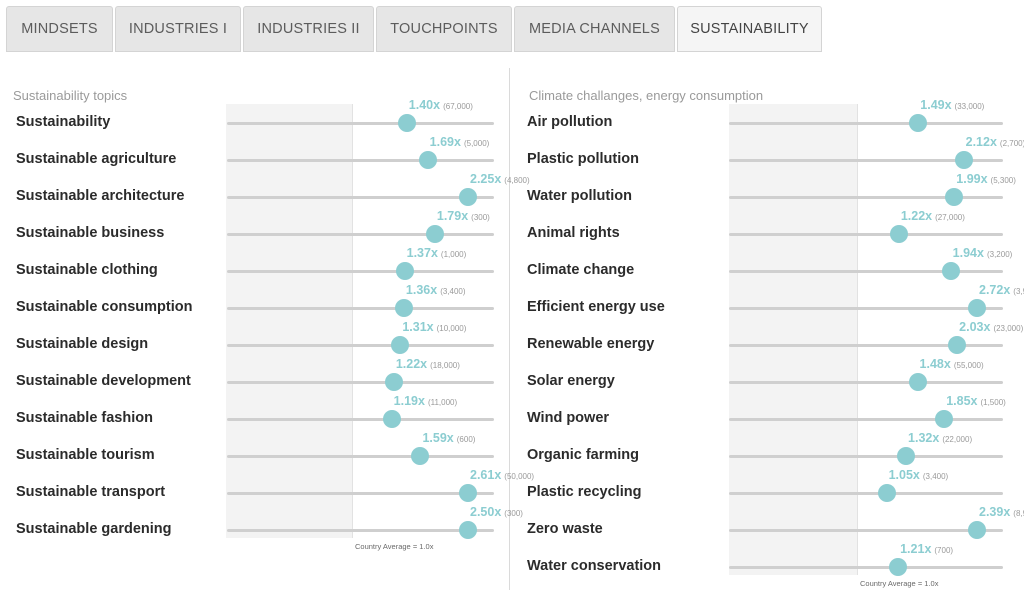  What do you see at coordinates (254, 230) in the screenshot?
I see `topic-row: Sustainable business 1.79x (300)` at bounding box center [254, 230].